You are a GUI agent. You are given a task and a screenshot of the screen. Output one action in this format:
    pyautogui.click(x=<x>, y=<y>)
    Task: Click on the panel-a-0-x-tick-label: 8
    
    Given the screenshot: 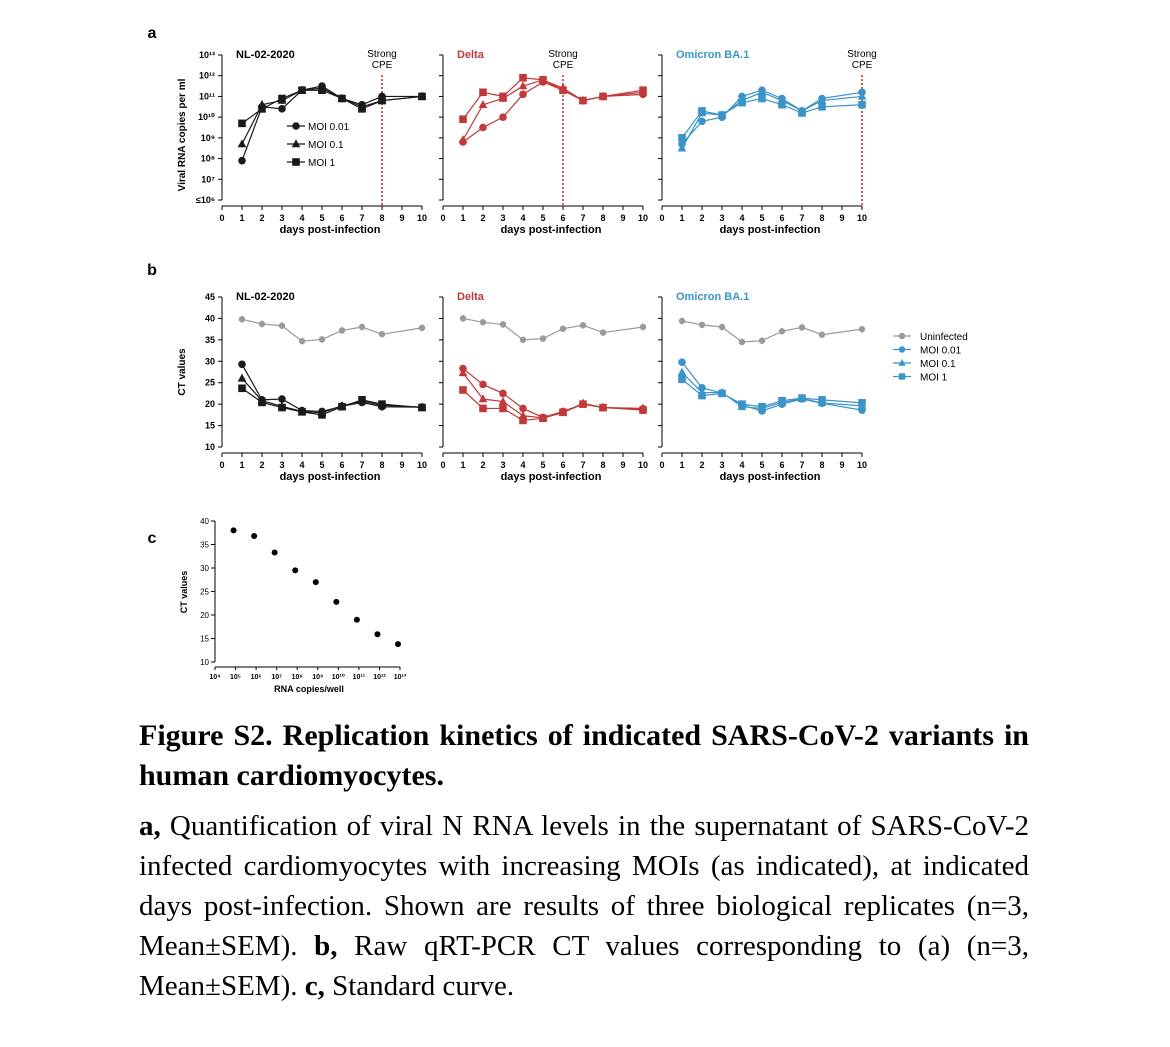 What is the action you would take?
    pyautogui.click(x=381, y=218)
    